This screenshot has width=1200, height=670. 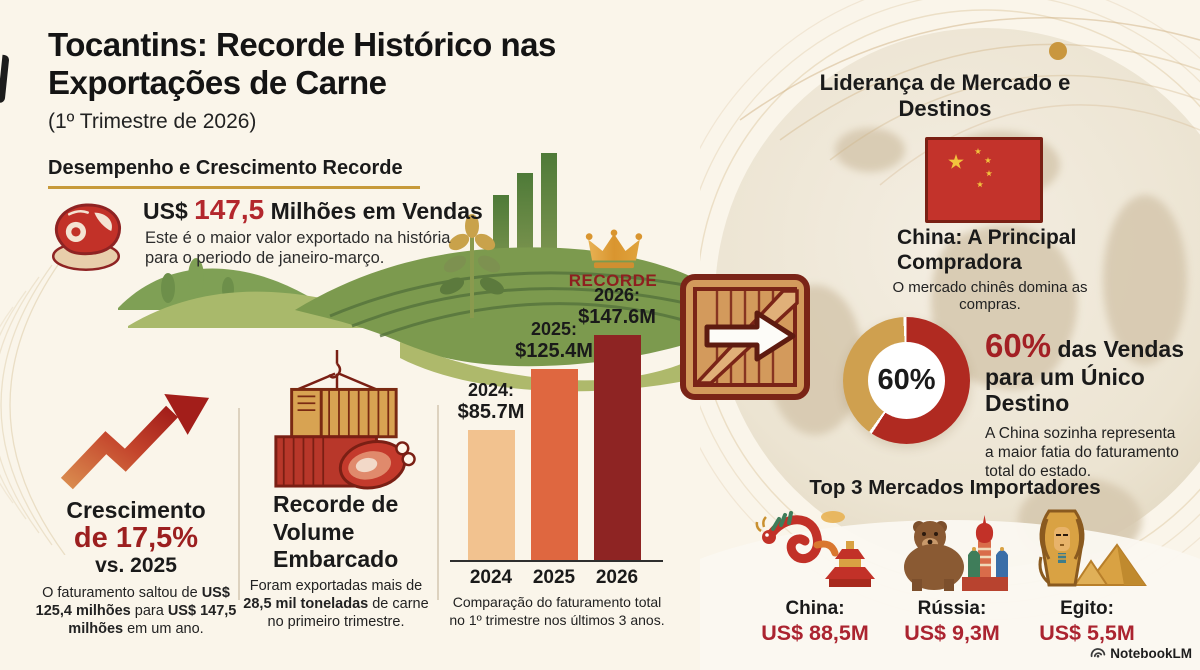 What do you see at coordinates (952, 633) in the screenshot?
I see `market-value: US$ 9,3M` at bounding box center [952, 633].